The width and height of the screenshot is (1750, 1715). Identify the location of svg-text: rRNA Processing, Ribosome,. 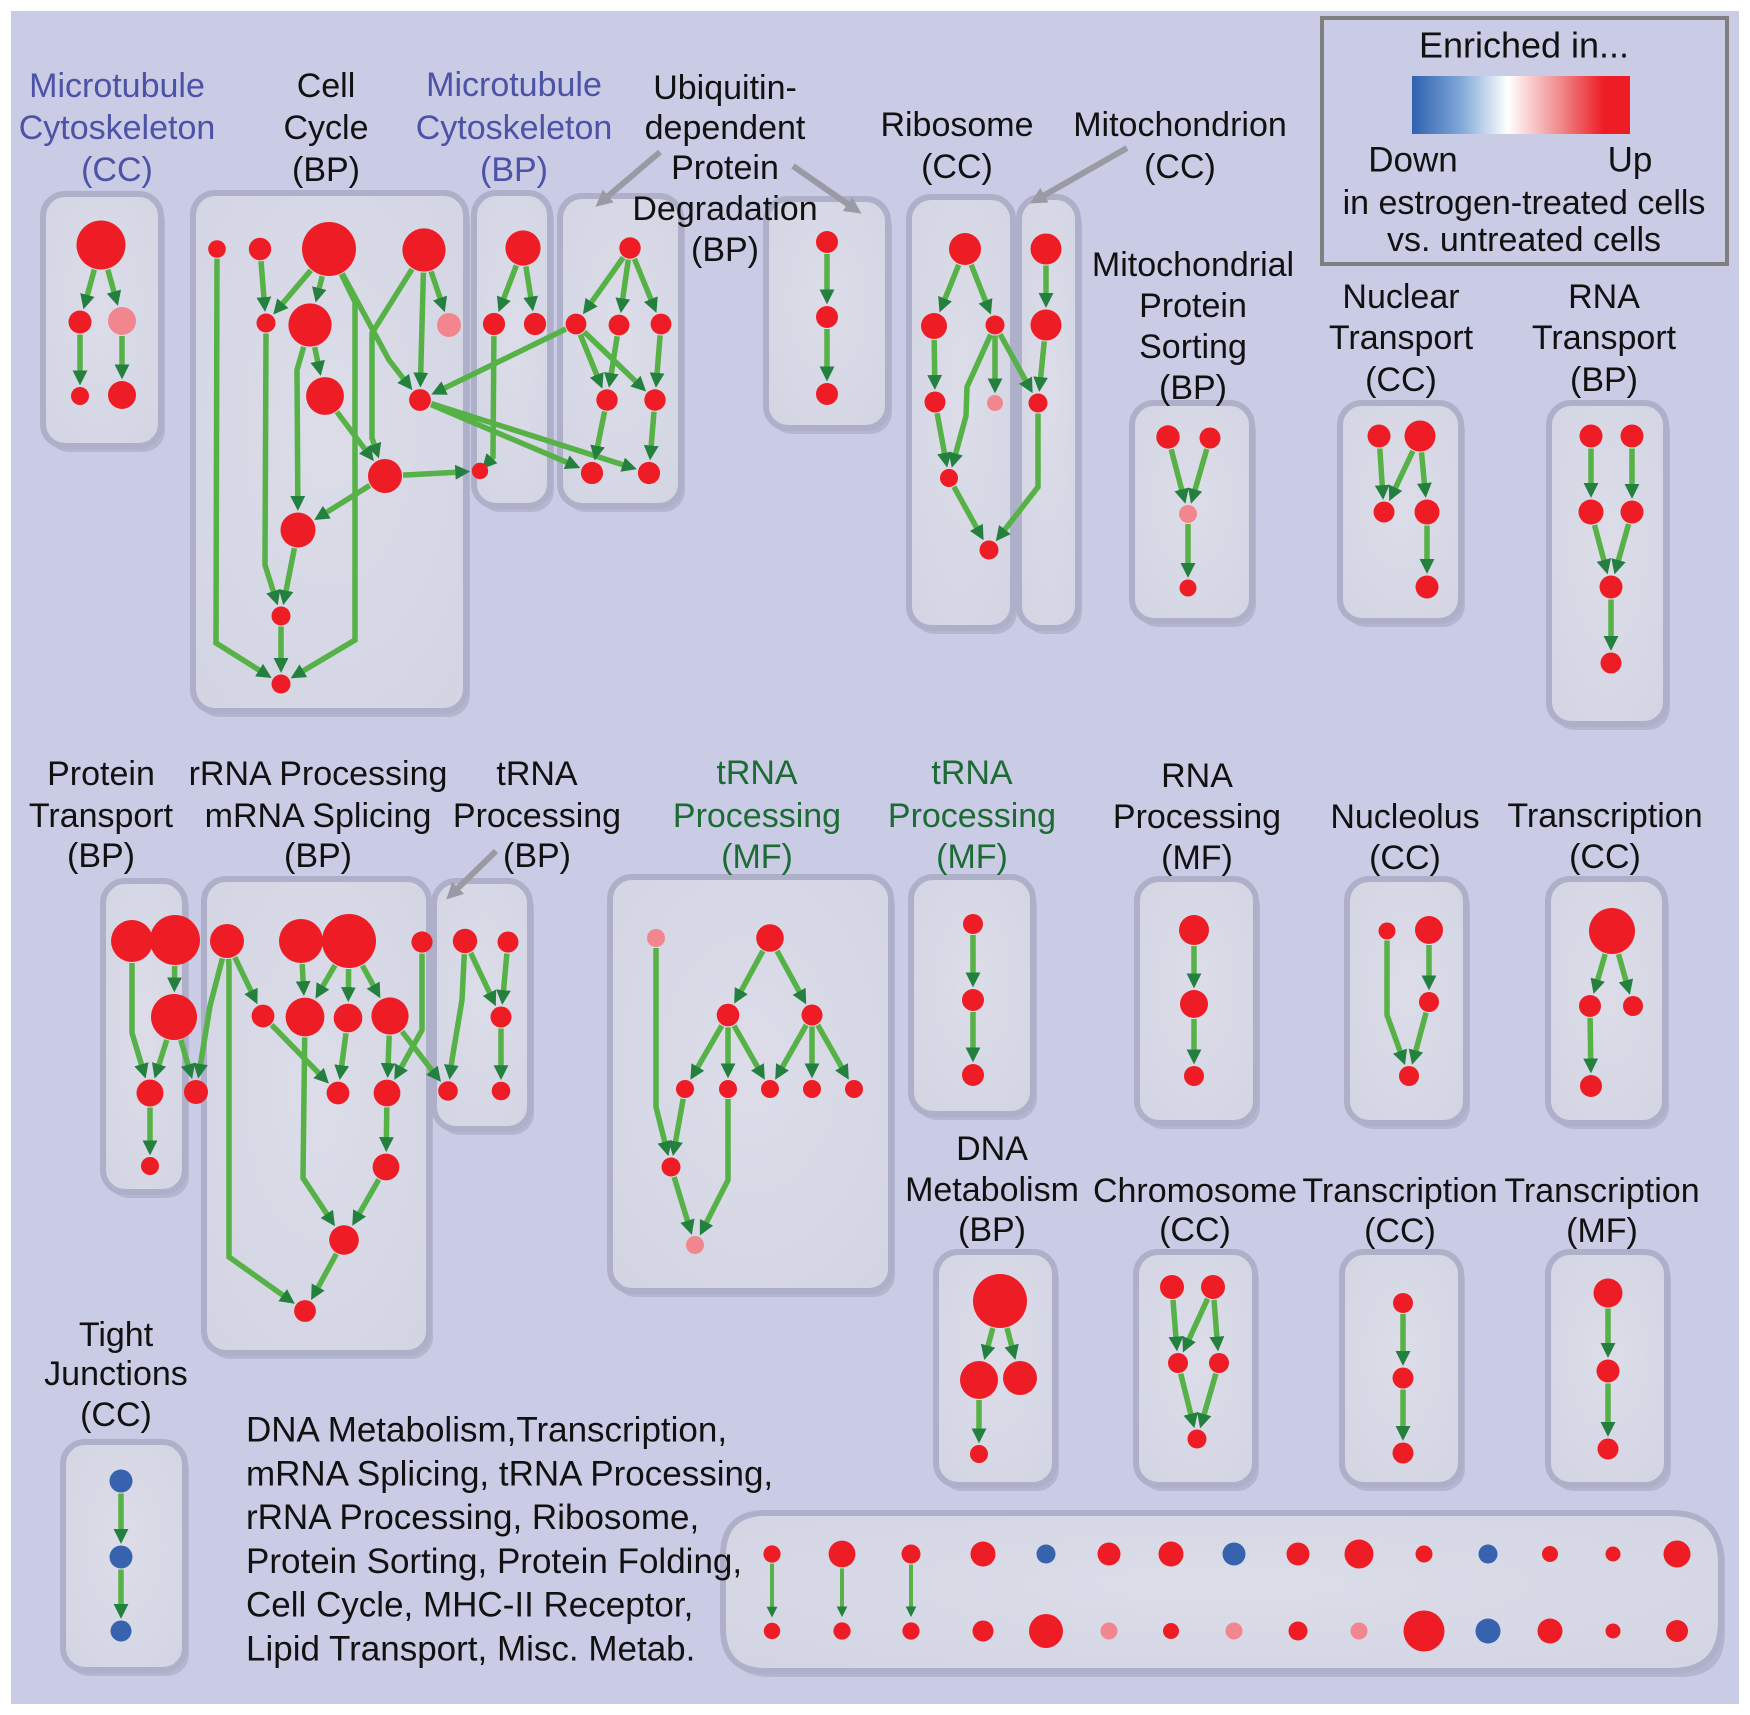
(472, 1517).